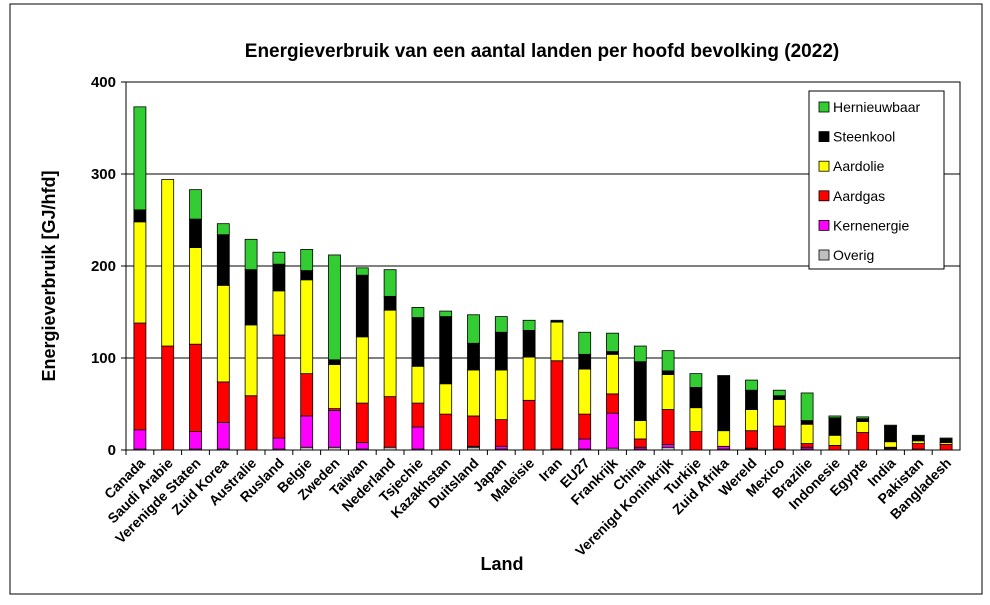  Describe the element at coordinates (824, 255) in the screenshot. I see `legend-swatch-overig` at that location.